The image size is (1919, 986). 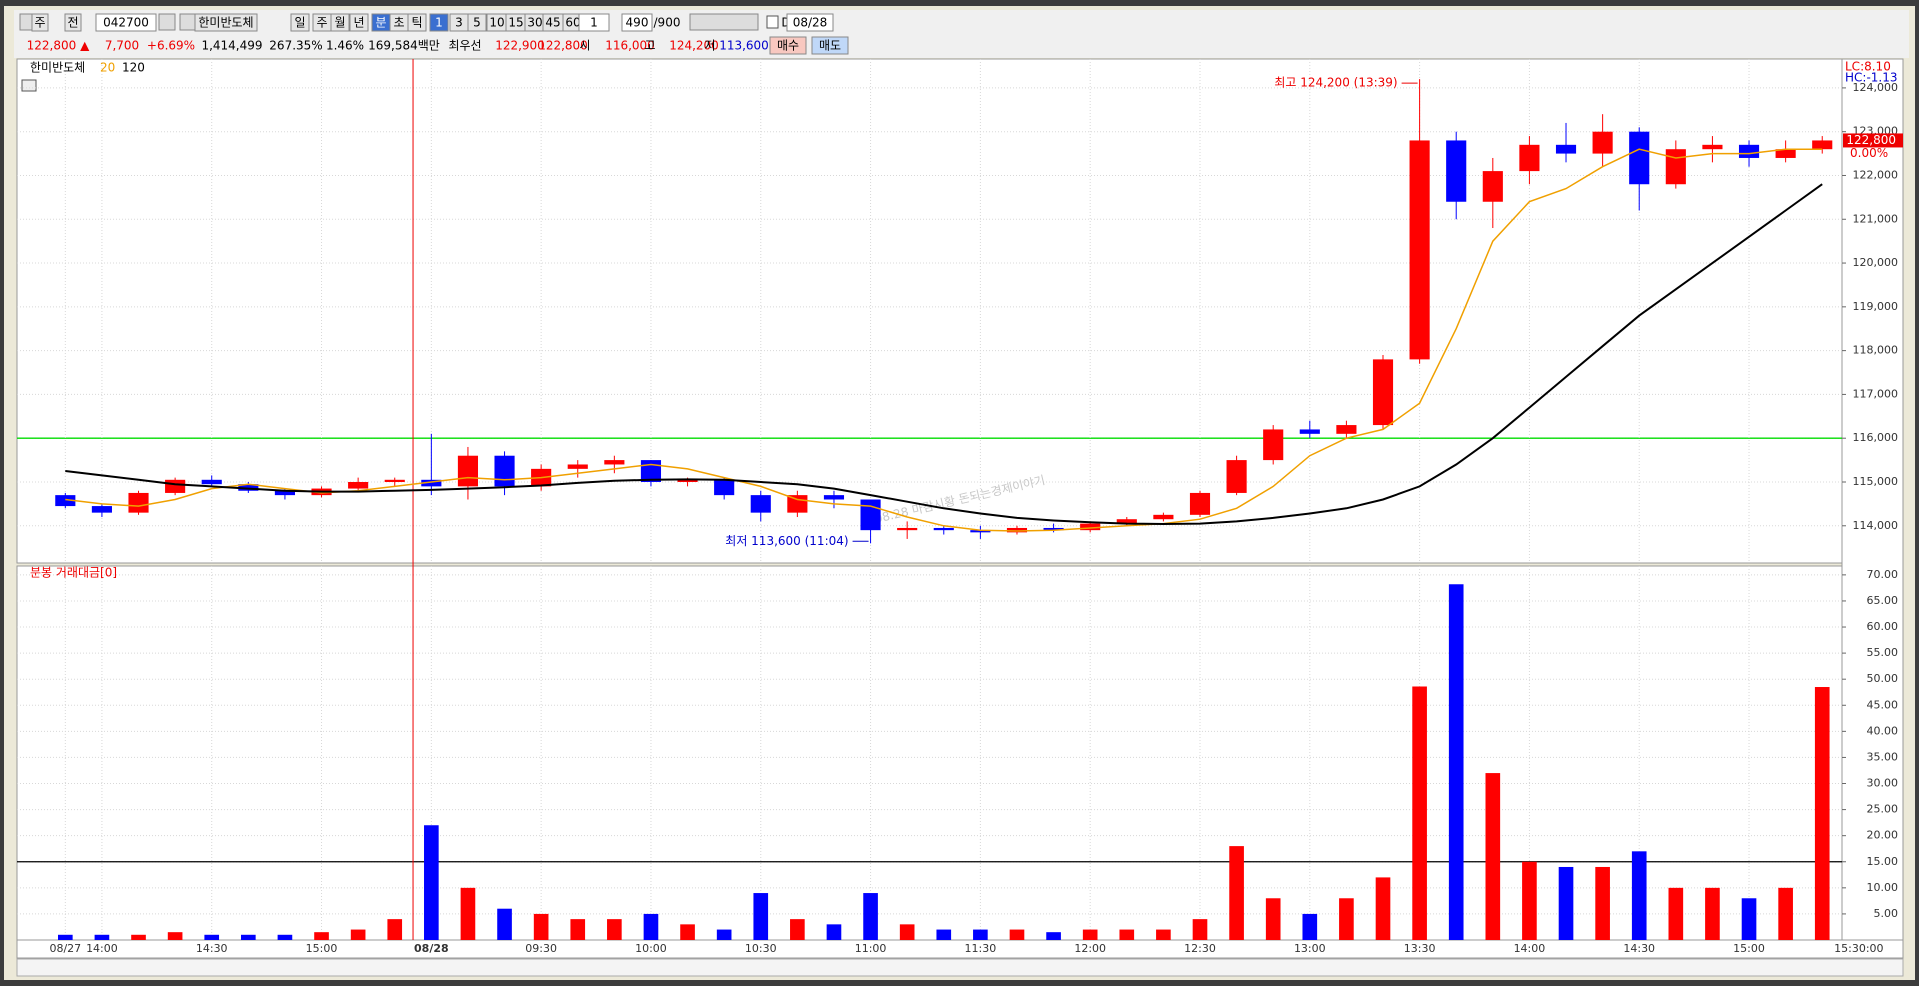 I want to click on toolbar-label: 월, so click(x=339, y=23).